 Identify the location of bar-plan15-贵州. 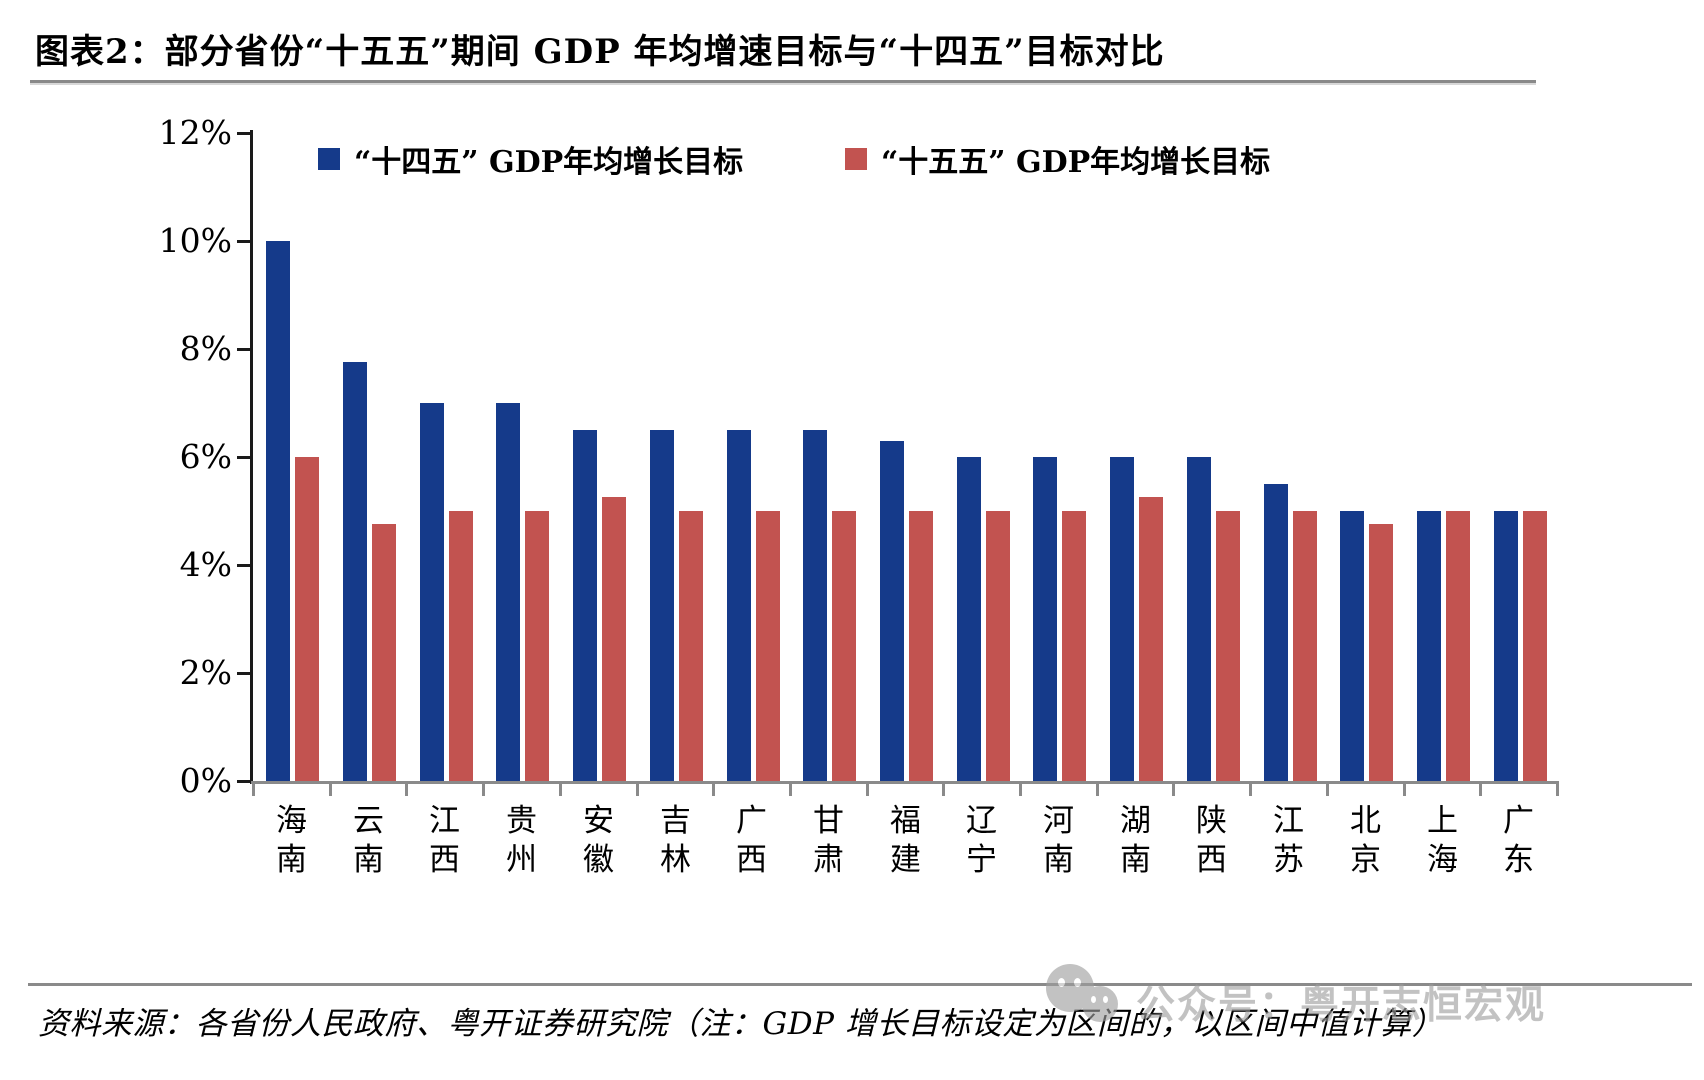
(537, 646).